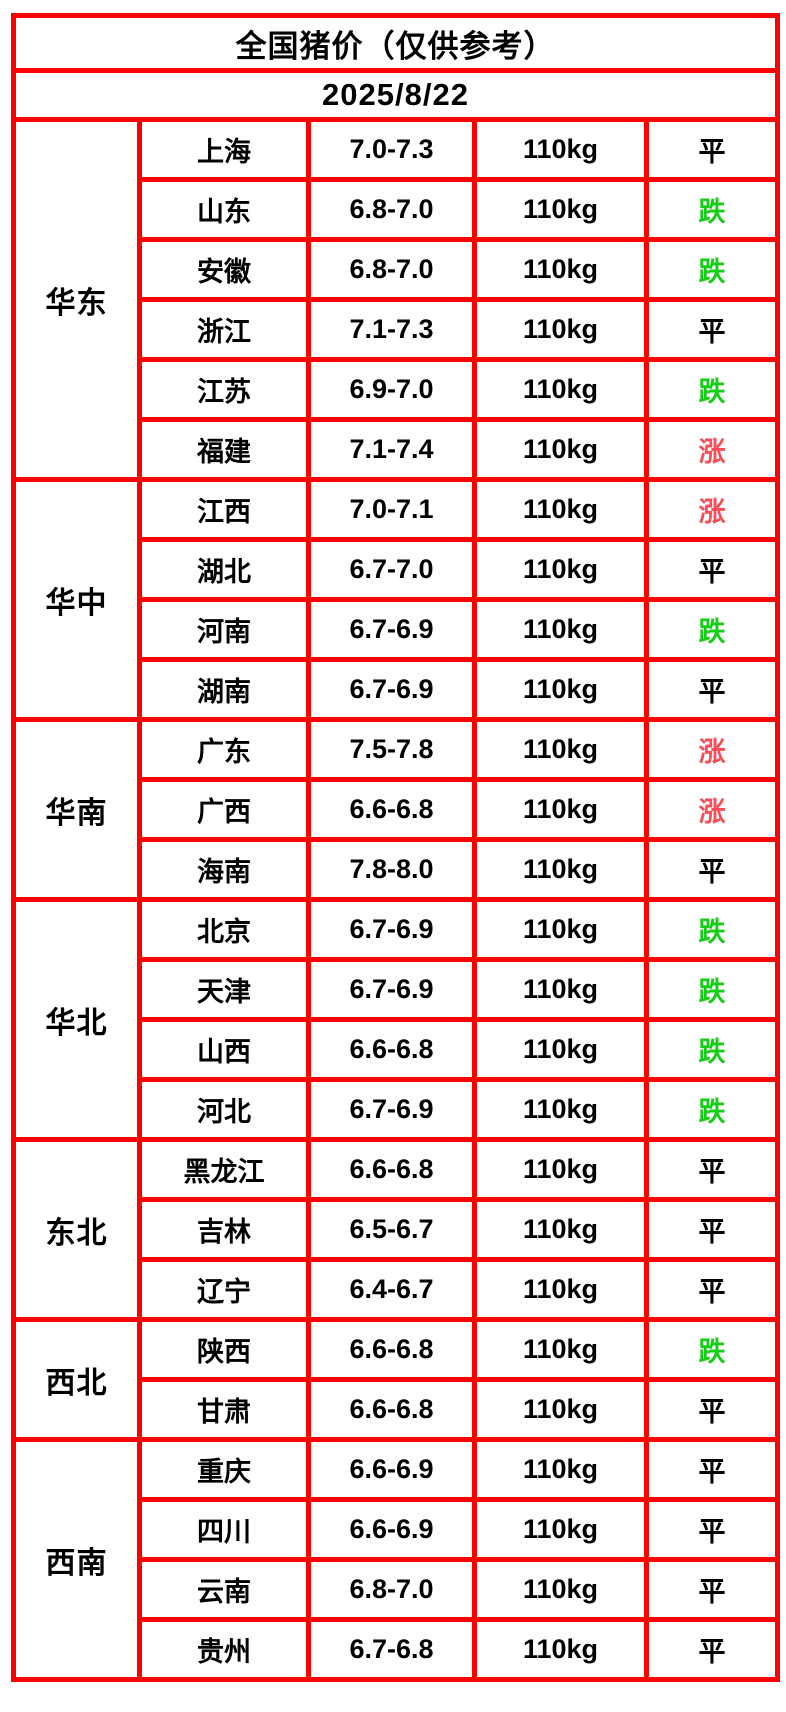 The height and width of the screenshot is (1712, 786). I want to click on region-cell: 东北, so click(76, 1229).